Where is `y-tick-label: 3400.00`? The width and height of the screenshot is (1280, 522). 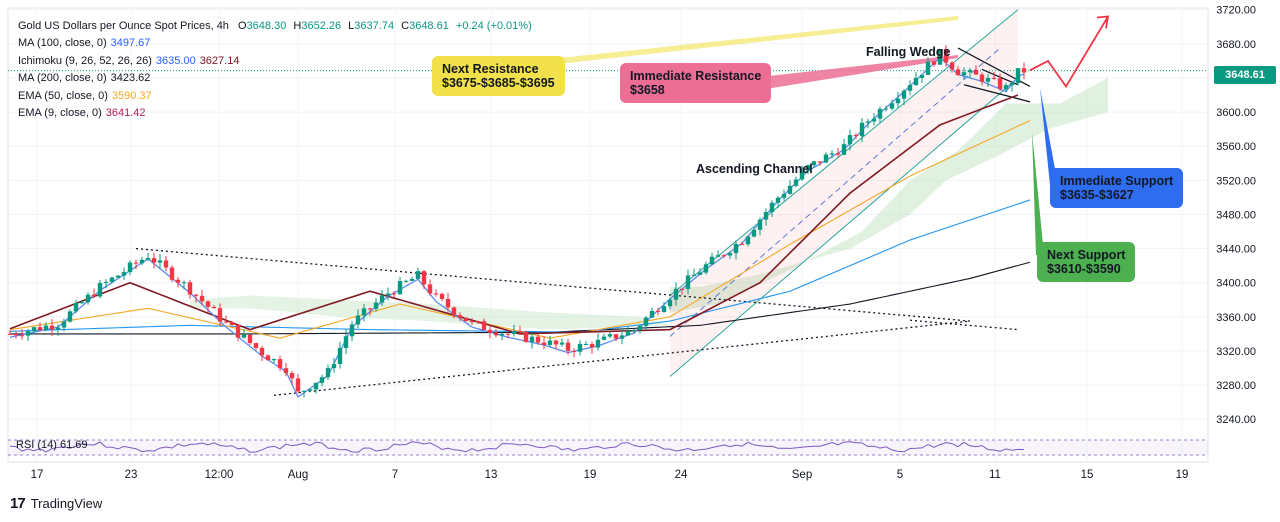
y-tick-label: 3400.00 is located at coordinates (1236, 284).